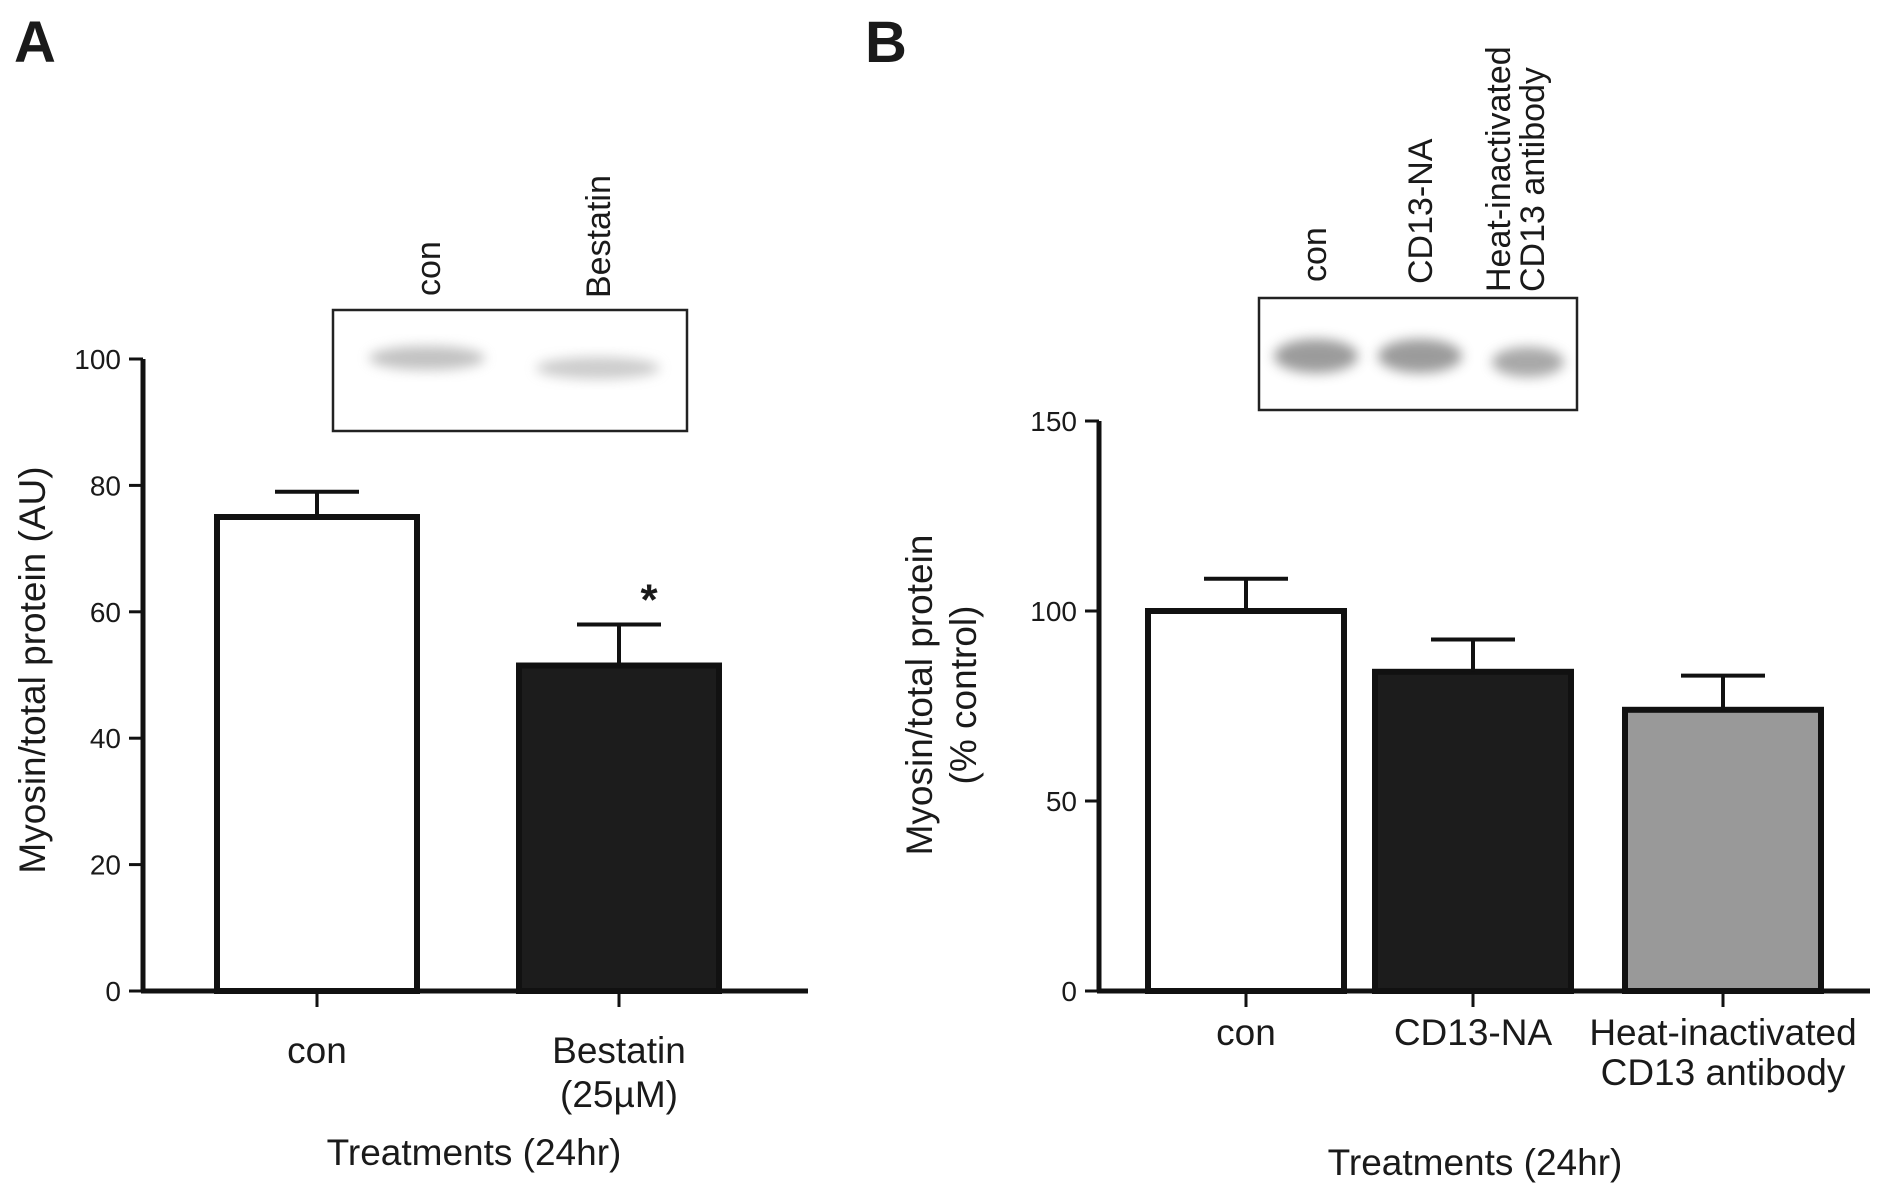 The image size is (1890, 1187). What do you see at coordinates (1421, 211) in the screenshot?
I see `lane-label-cd13-na-b: CD13-NA` at bounding box center [1421, 211].